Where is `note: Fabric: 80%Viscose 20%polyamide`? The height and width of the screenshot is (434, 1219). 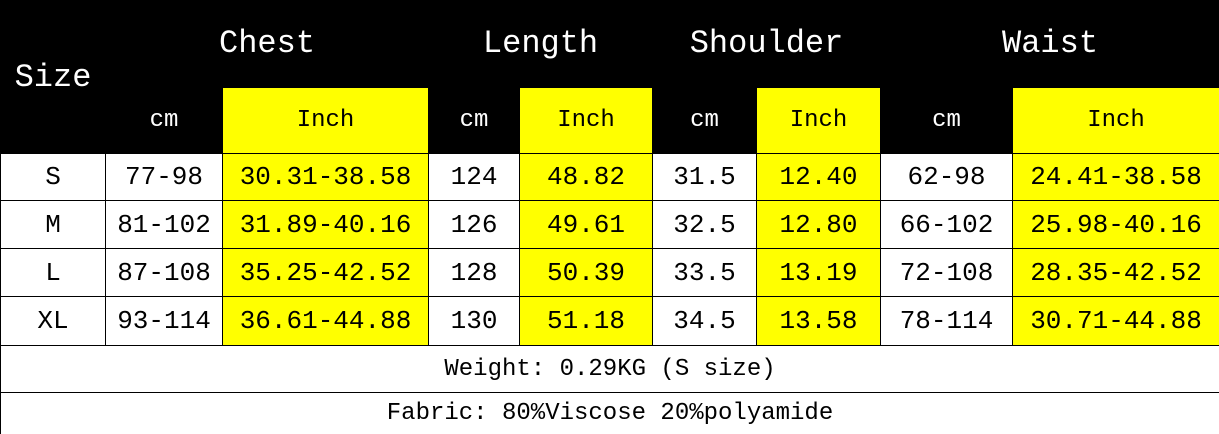 note: Fabric: 80%Viscose 20%polyamide is located at coordinates (609, 413).